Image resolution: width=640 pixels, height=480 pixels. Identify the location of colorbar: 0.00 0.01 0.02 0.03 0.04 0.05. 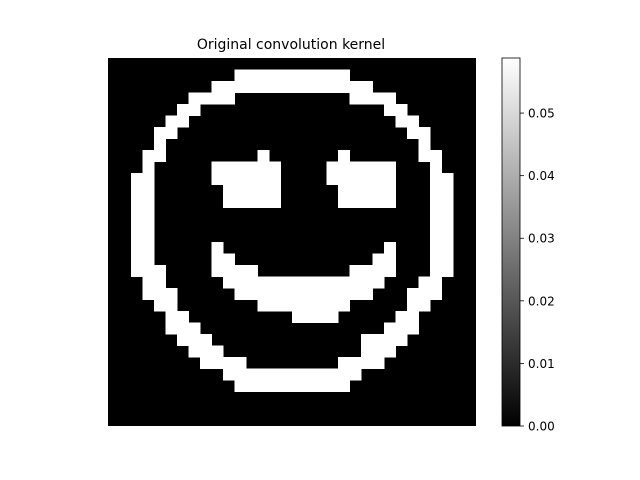
(528, 245).